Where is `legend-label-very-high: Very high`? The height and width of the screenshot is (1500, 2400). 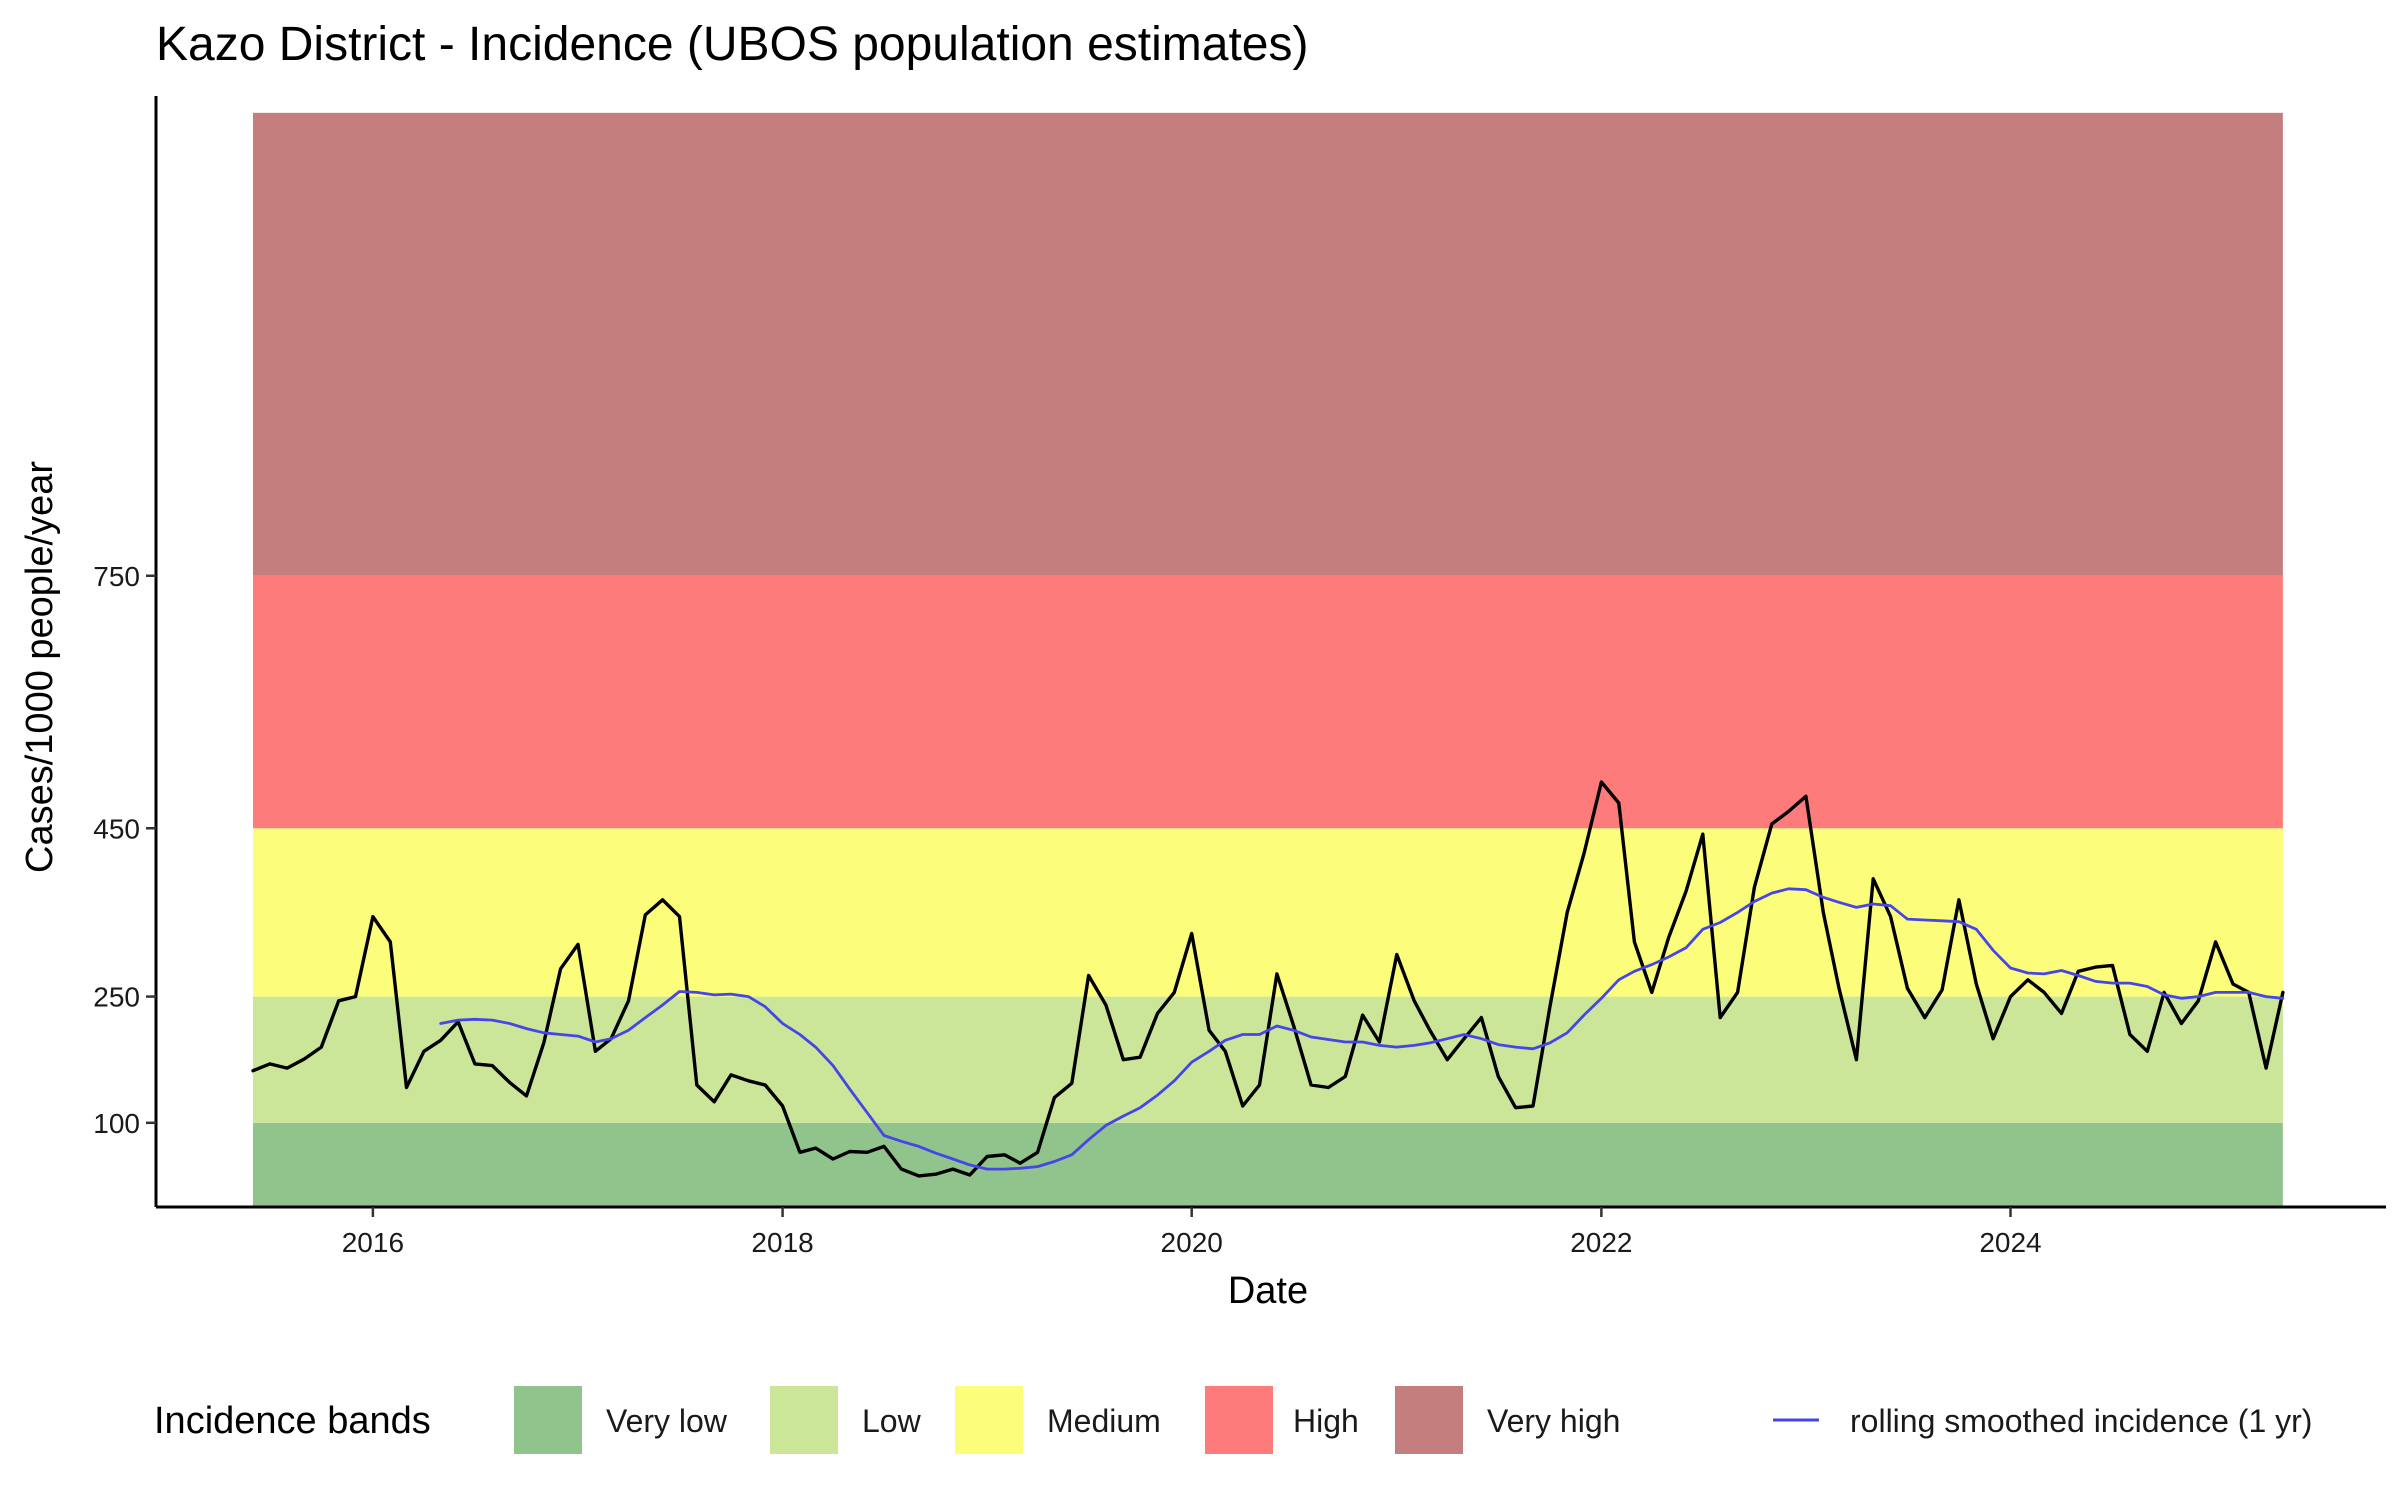 legend-label-very-high: Very high is located at coordinates (1553, 1421).